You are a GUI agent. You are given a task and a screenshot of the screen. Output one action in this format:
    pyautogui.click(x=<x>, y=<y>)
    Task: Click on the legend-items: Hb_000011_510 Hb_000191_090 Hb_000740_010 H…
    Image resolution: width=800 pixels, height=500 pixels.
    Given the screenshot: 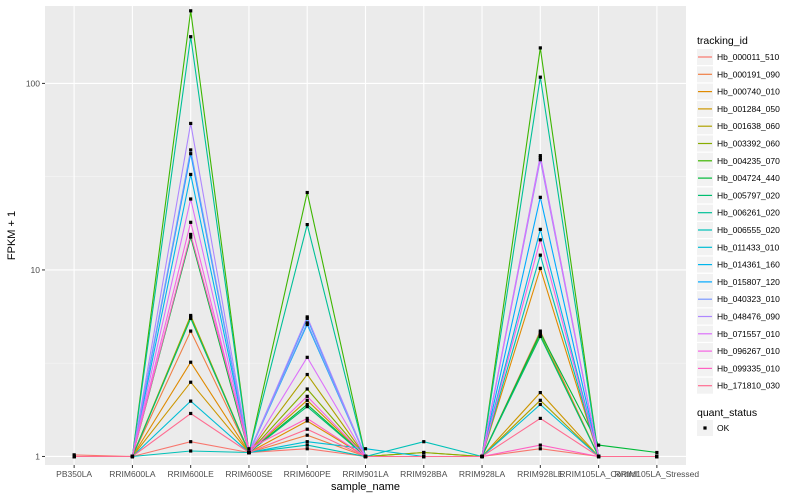 What is the action you would take?
    pyautogui.click(x=738, y=221)
    